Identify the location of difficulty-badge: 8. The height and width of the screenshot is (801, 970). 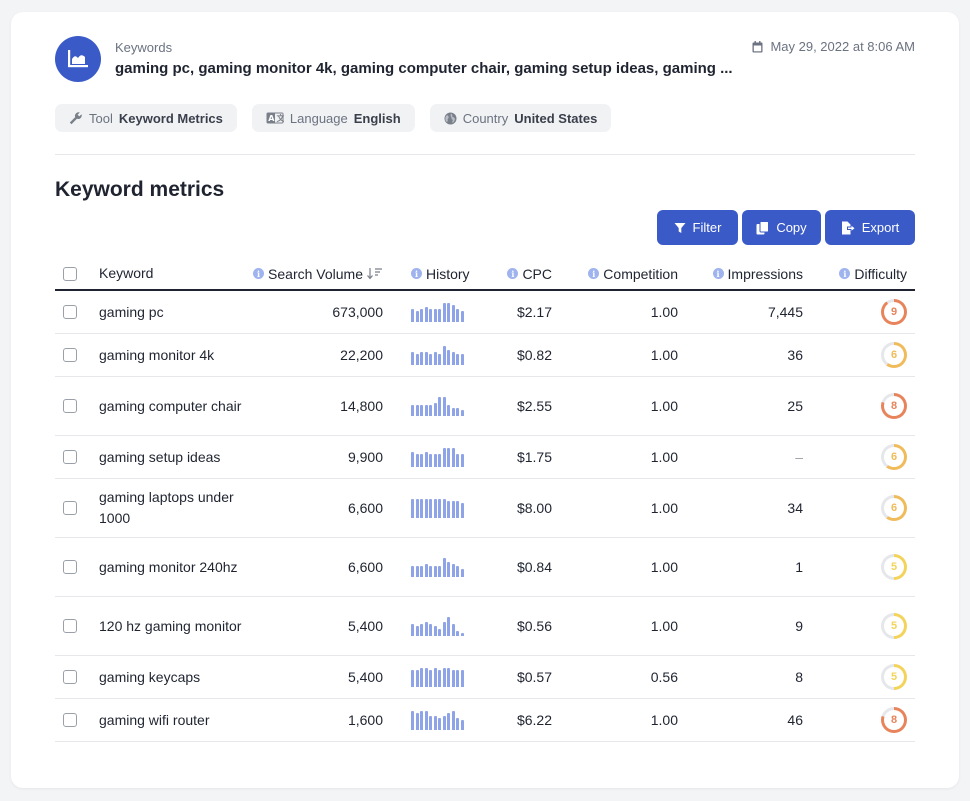
(894, 406).